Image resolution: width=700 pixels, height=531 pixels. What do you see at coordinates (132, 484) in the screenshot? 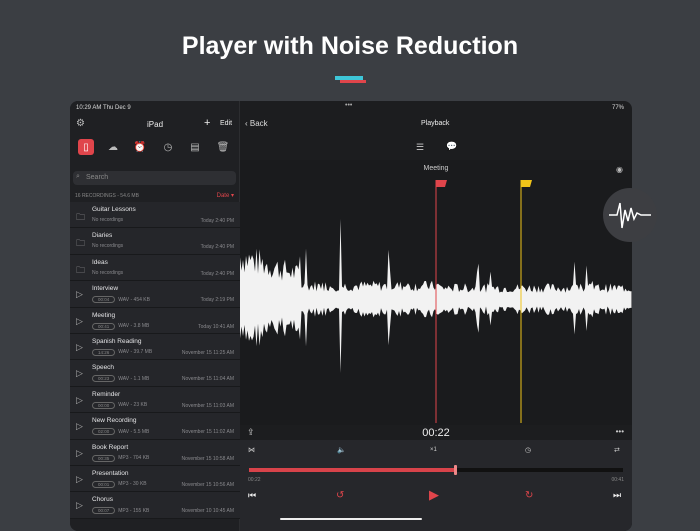
I see `item-detail: MP3 - 30 KB` at bounding box center [132, 484].